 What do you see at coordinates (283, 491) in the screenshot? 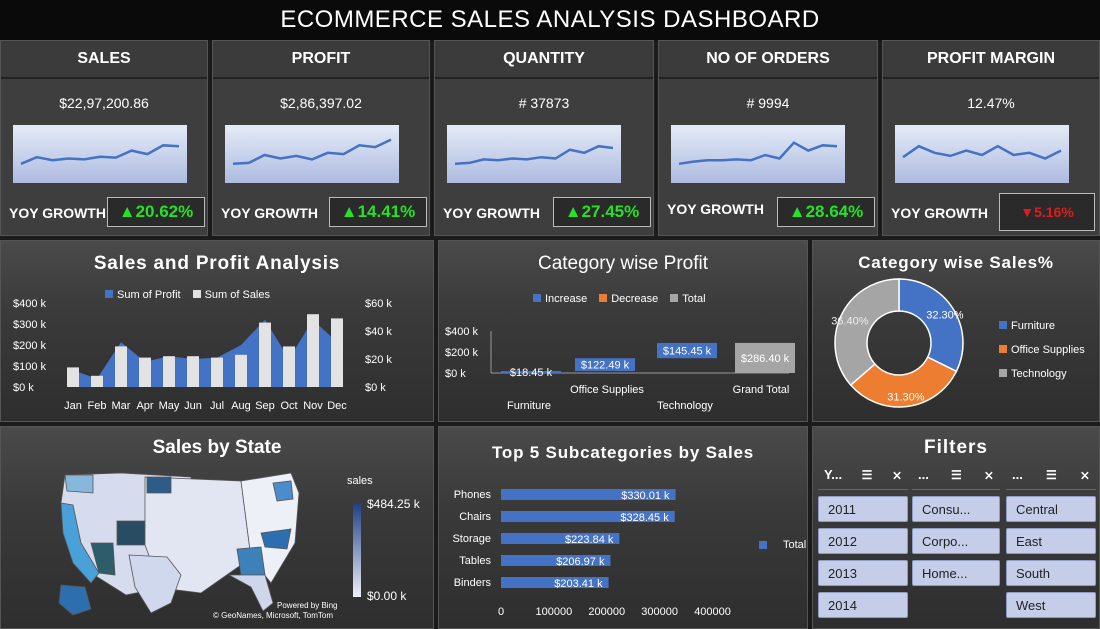
I see `map-new-york` at bounding box center [283, 491].